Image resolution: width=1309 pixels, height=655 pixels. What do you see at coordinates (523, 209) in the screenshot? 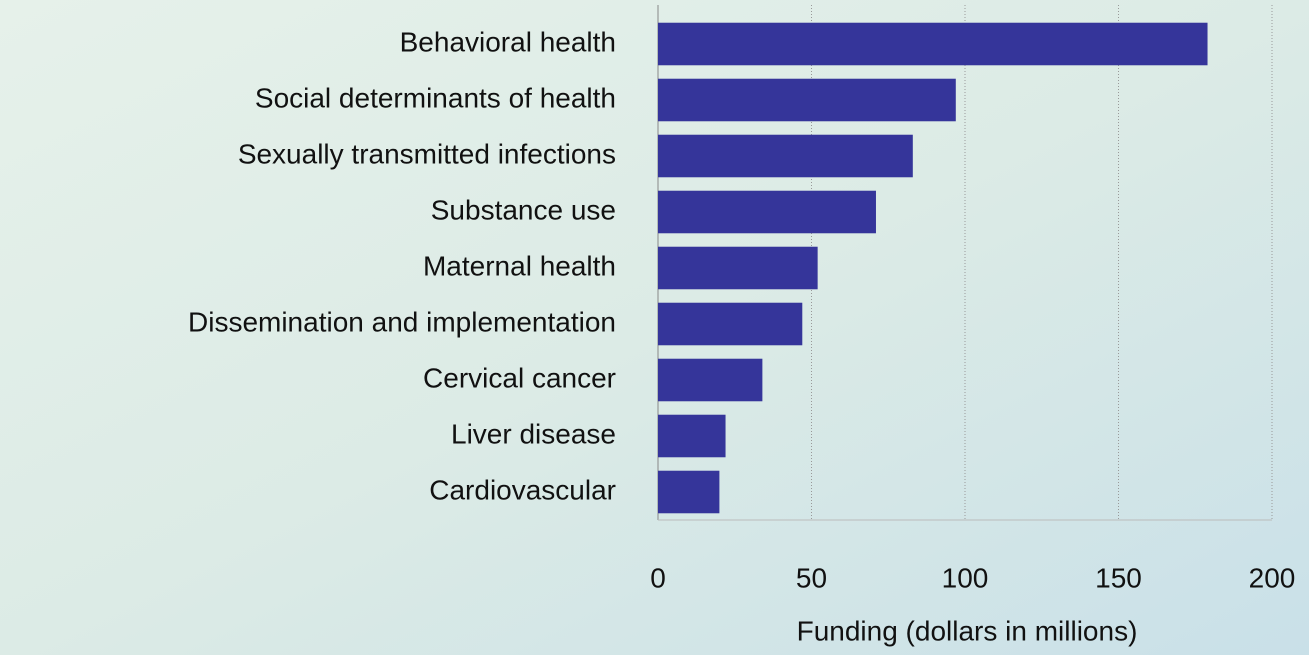
I see `y-tick-label: Substance use` at bounding box center [523, 209].